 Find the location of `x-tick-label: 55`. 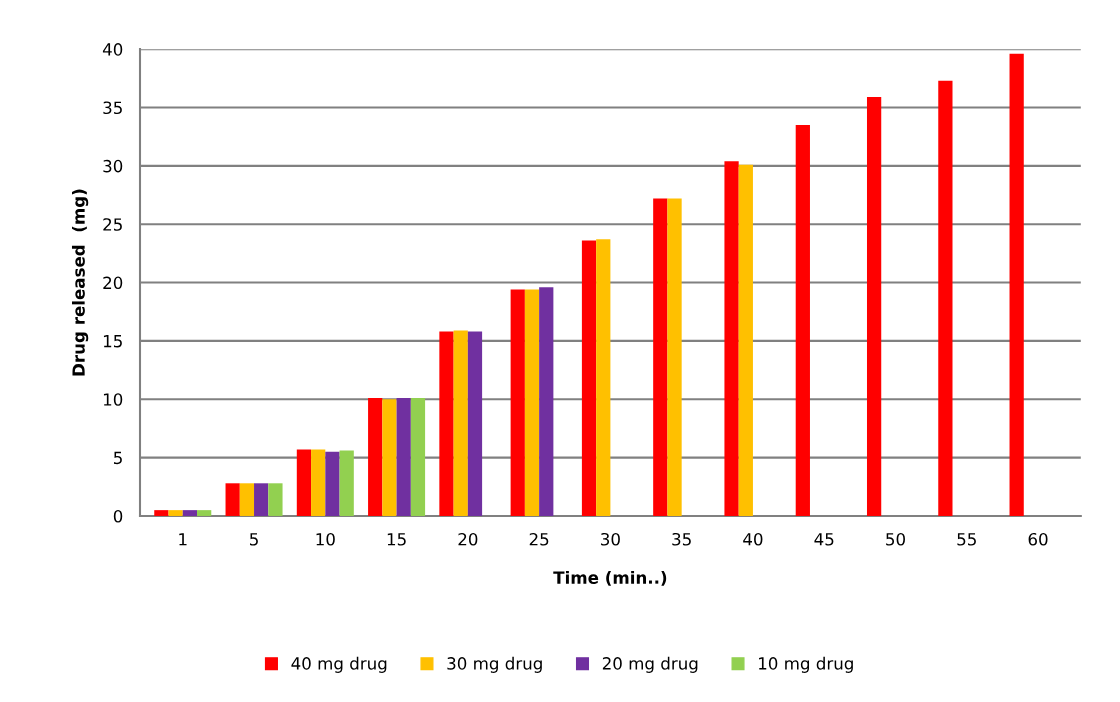

x-tick-label: 55 is located at coordinates (966, 539).